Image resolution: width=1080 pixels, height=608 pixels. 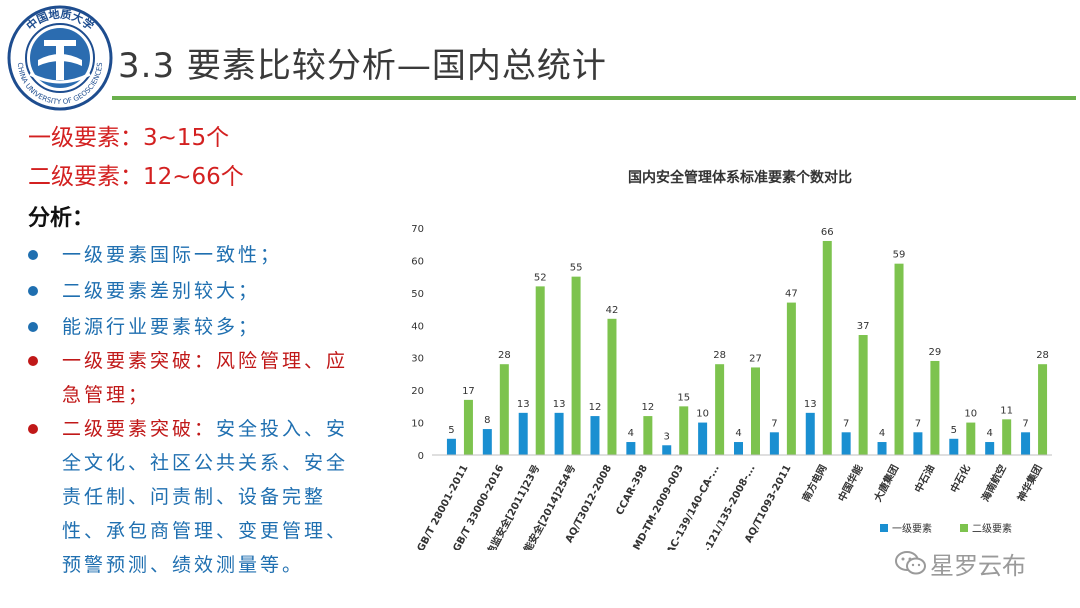 What do you see at coordinates (886, 482) in the screenshot?
I see `x-tick-label: 大唐集团` at bounding box center [886, 482].